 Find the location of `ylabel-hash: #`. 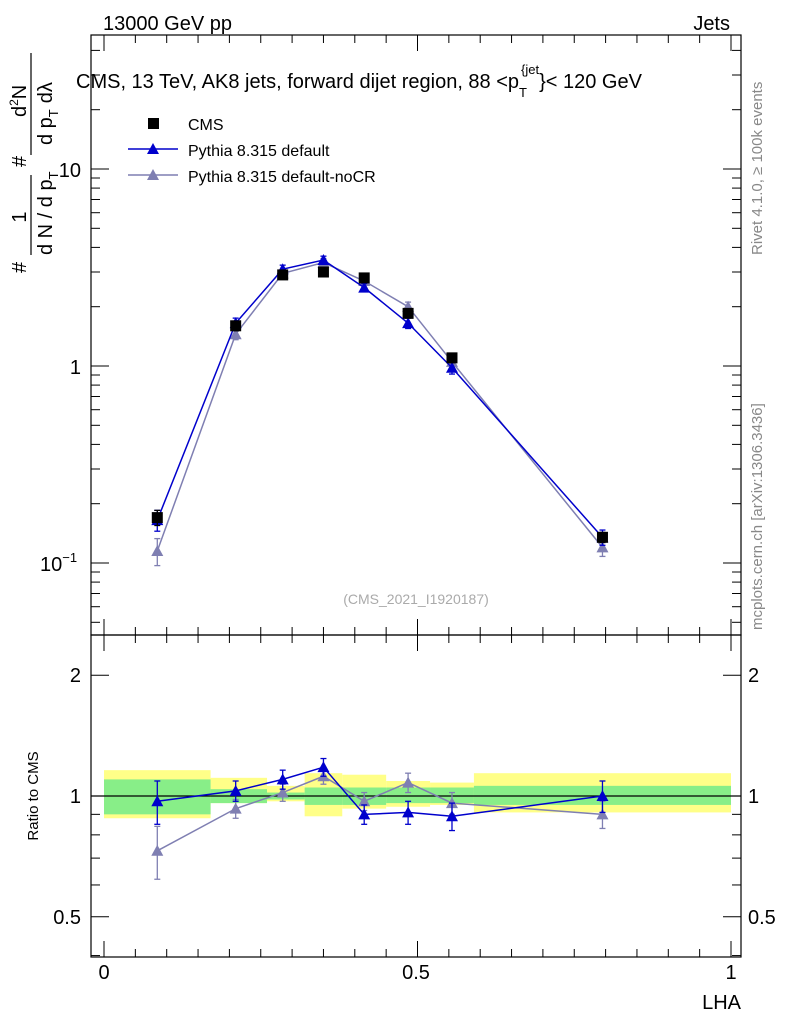

ylabel-hash: # is located at coordinates (20, 267).